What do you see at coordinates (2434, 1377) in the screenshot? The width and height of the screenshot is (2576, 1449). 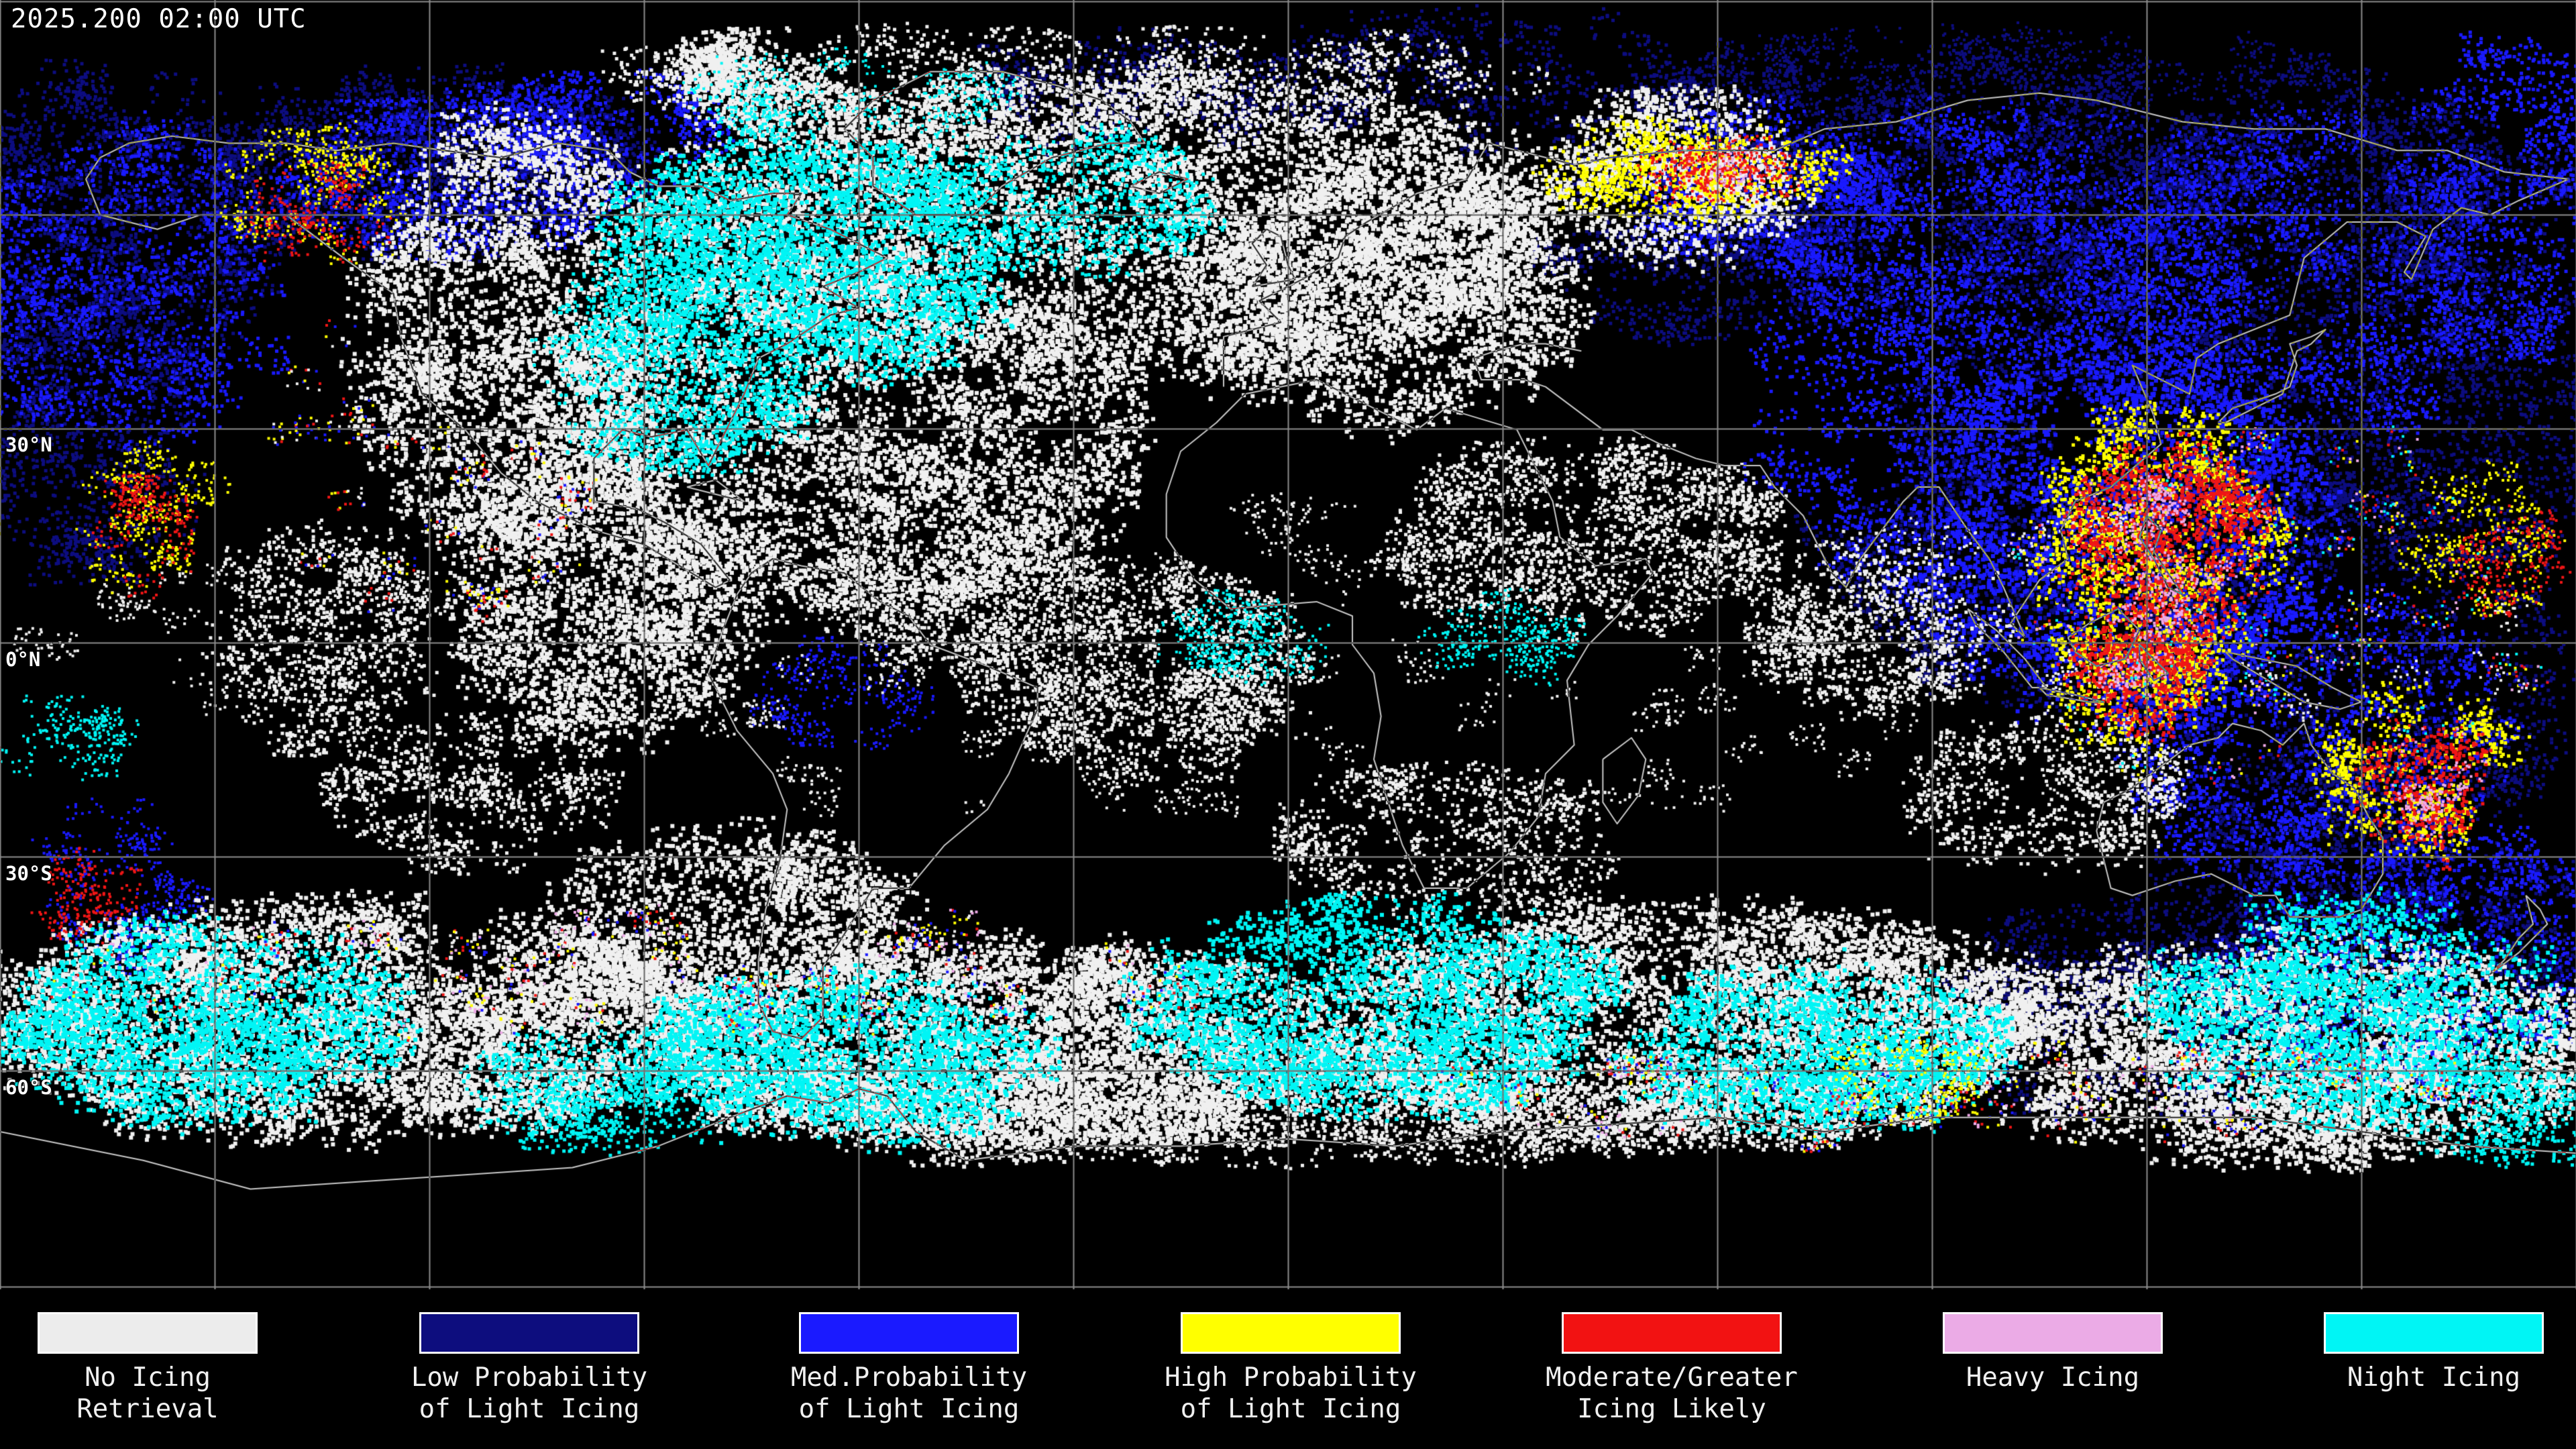 I see `legend-label: Night Icing` at bounding box center [2434, 1377].